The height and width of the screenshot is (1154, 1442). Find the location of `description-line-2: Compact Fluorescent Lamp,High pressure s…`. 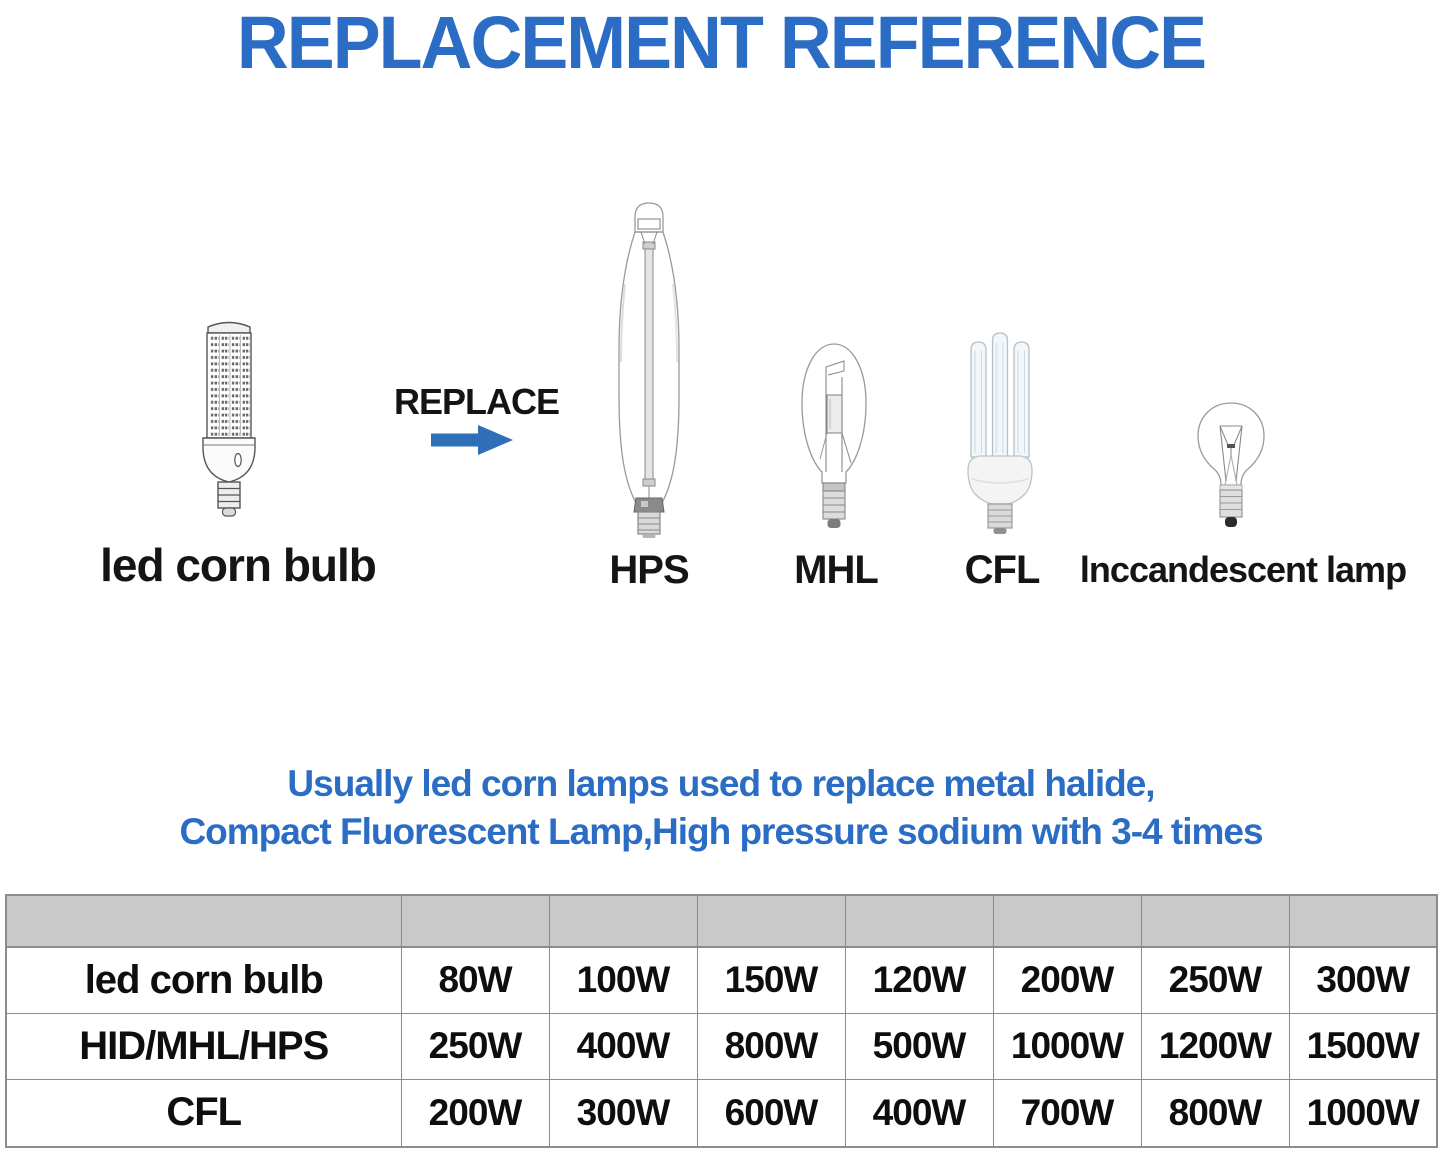

description-line-2: Compact Fluorescent Lamp,High pressure s… is located at coordinates (721, 831).